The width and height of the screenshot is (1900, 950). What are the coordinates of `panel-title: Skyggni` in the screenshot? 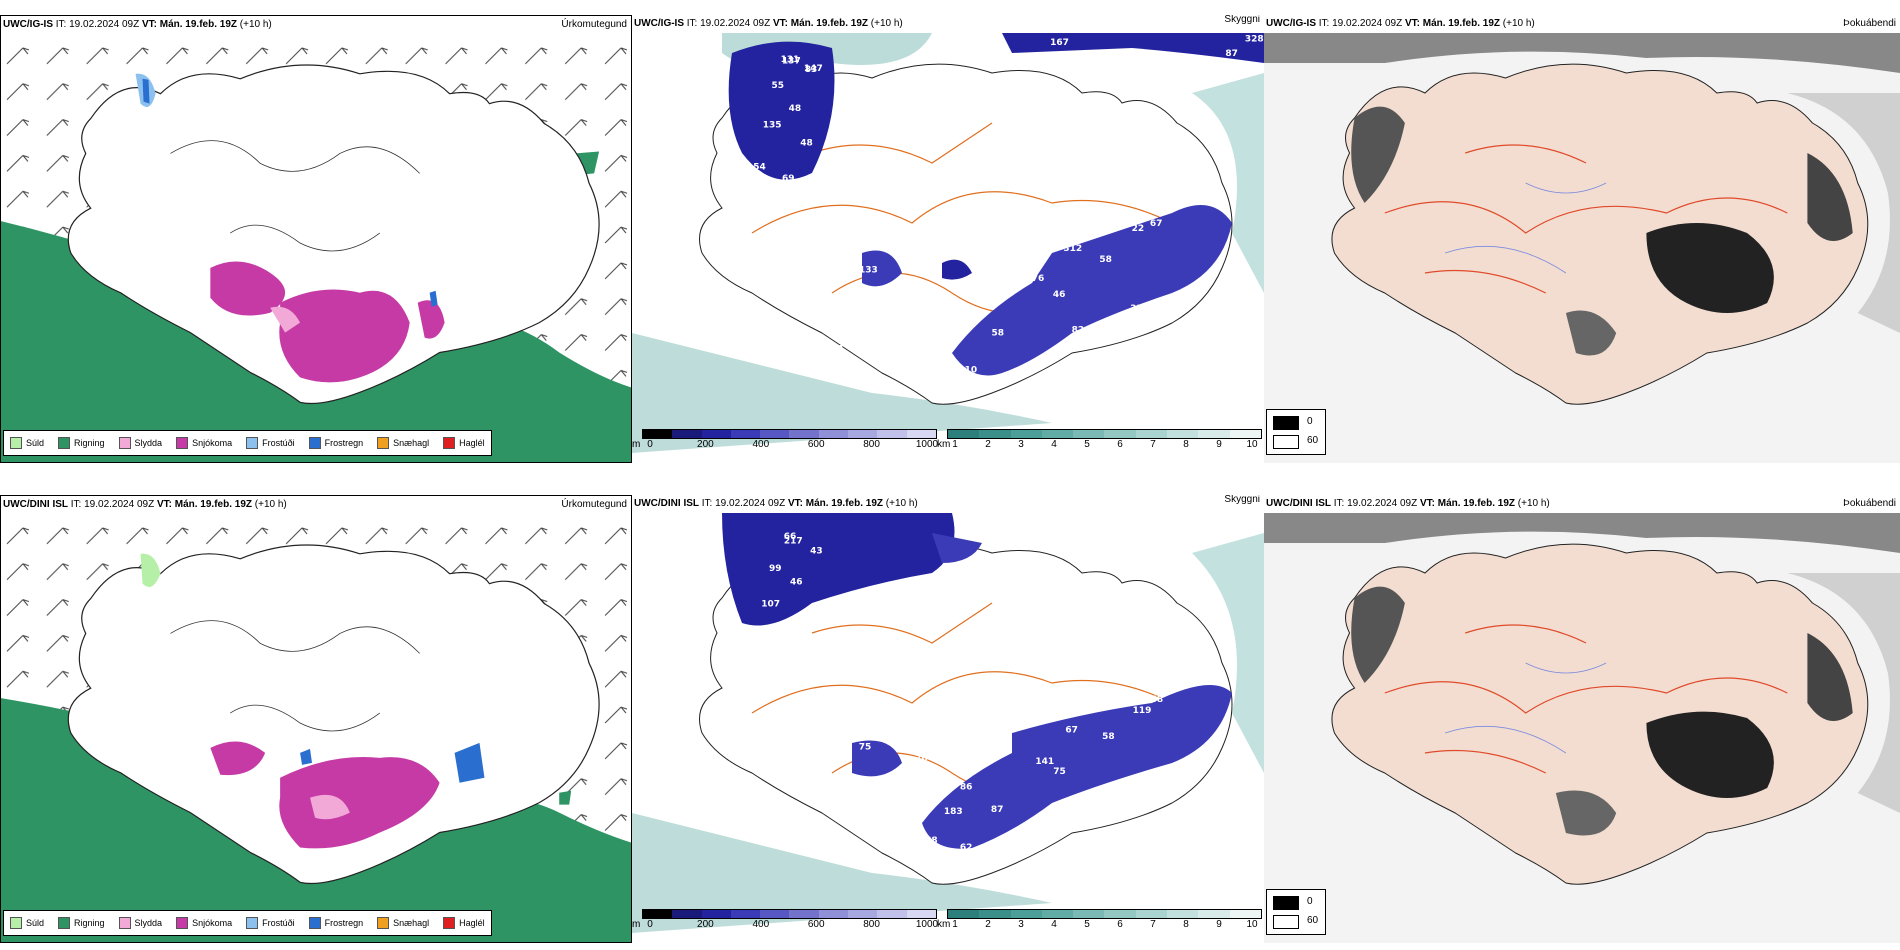 It's located at (1242, 20).